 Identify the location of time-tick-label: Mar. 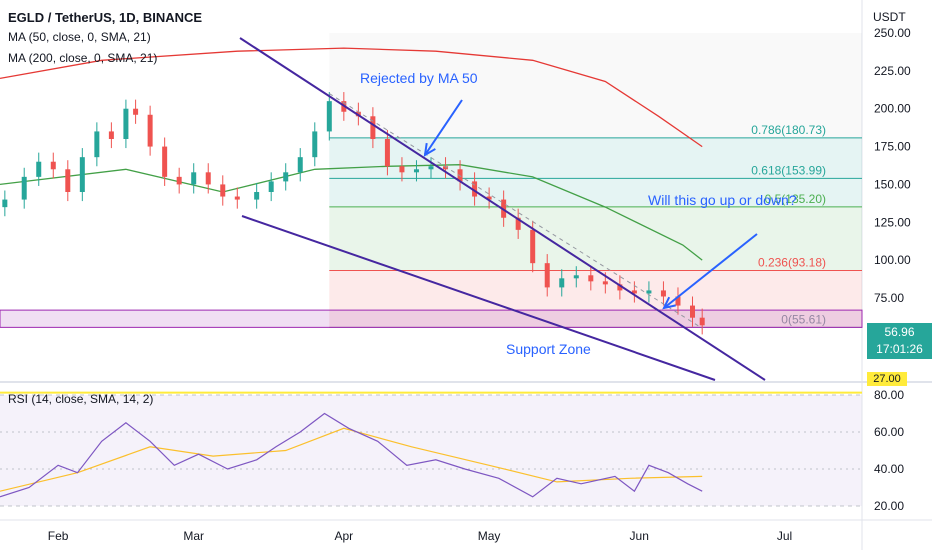
(193, 536).